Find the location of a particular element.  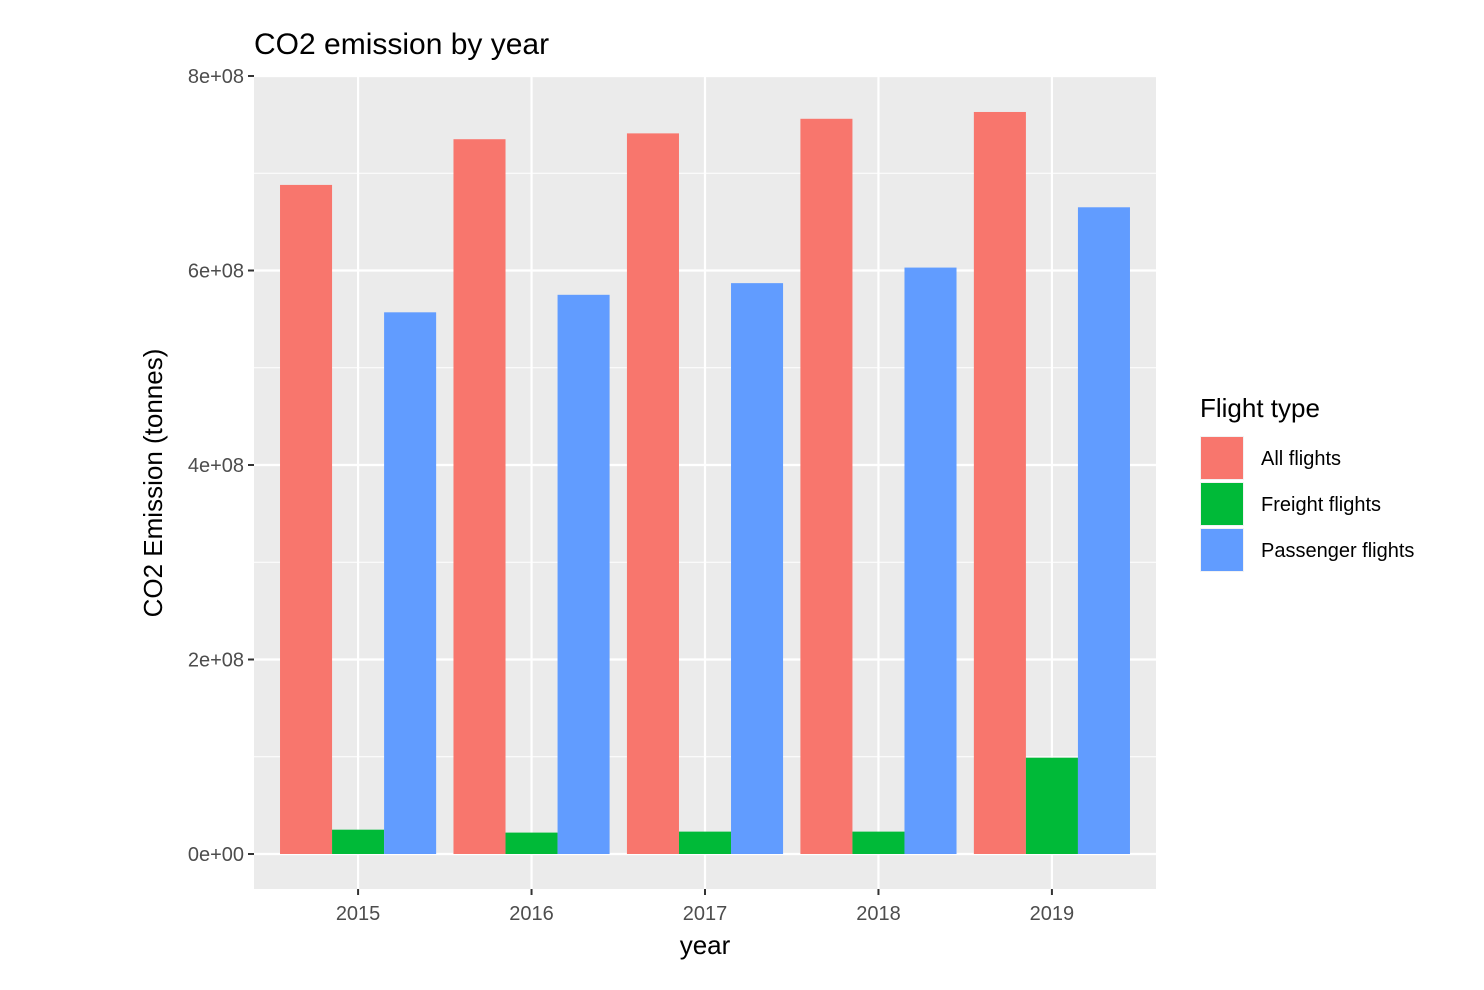

y-tick-label: 8e+08 is located at coordinates (216, 77).